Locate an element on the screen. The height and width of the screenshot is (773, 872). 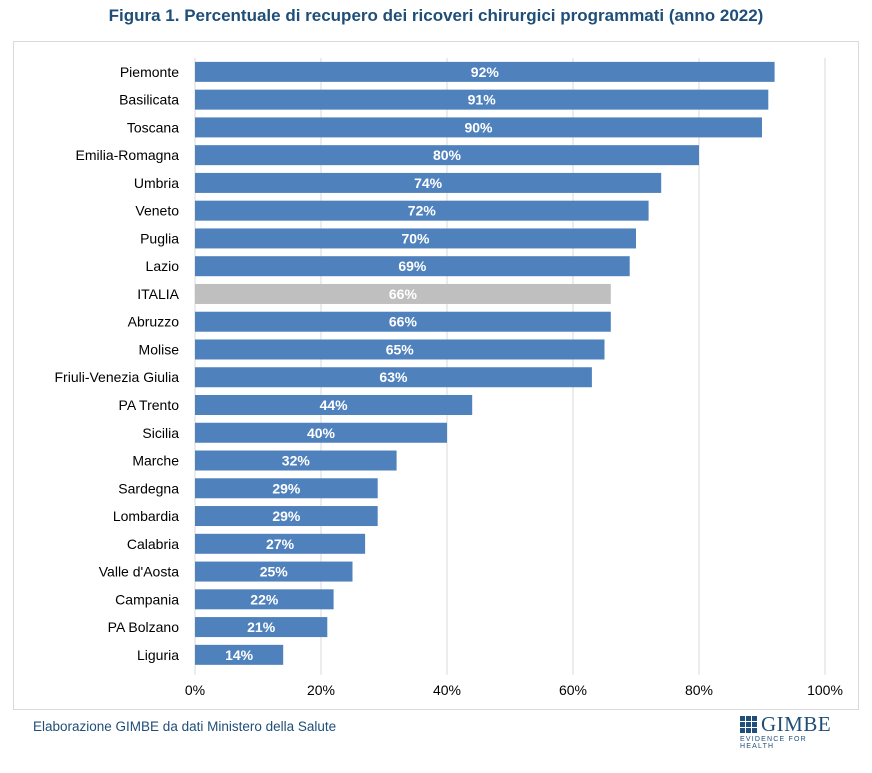
category-label: Lazio is located at coordinates (163, 266).